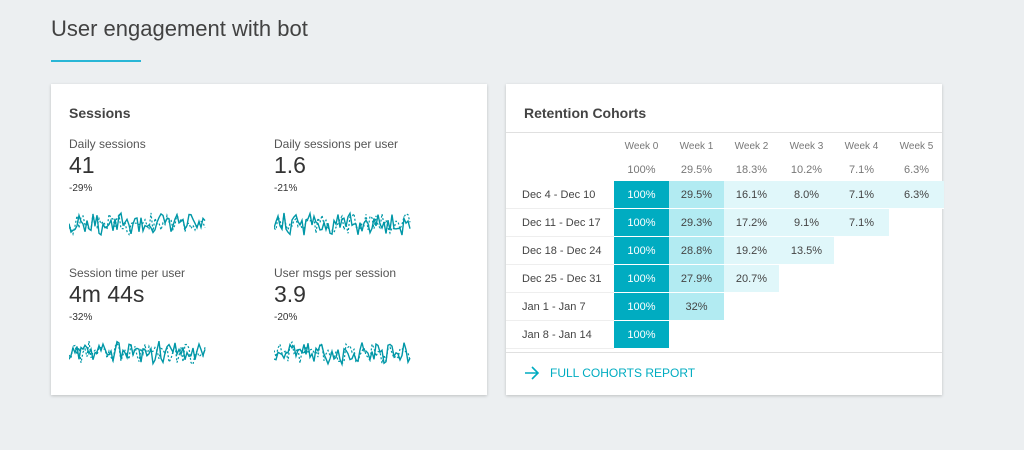  What do you see at coordinates (696, 251) in the screenshot?
I see `cohort-cell: 28.8%` at bounding box center [696, 251].